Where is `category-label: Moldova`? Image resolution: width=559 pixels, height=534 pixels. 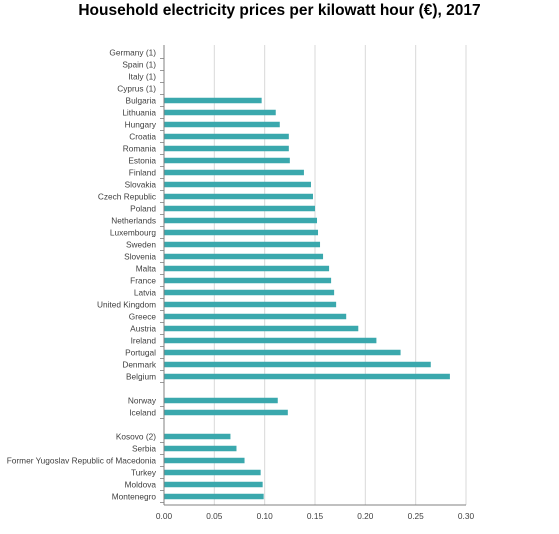
category-label: Moldova is located at coordinates (141, 485).